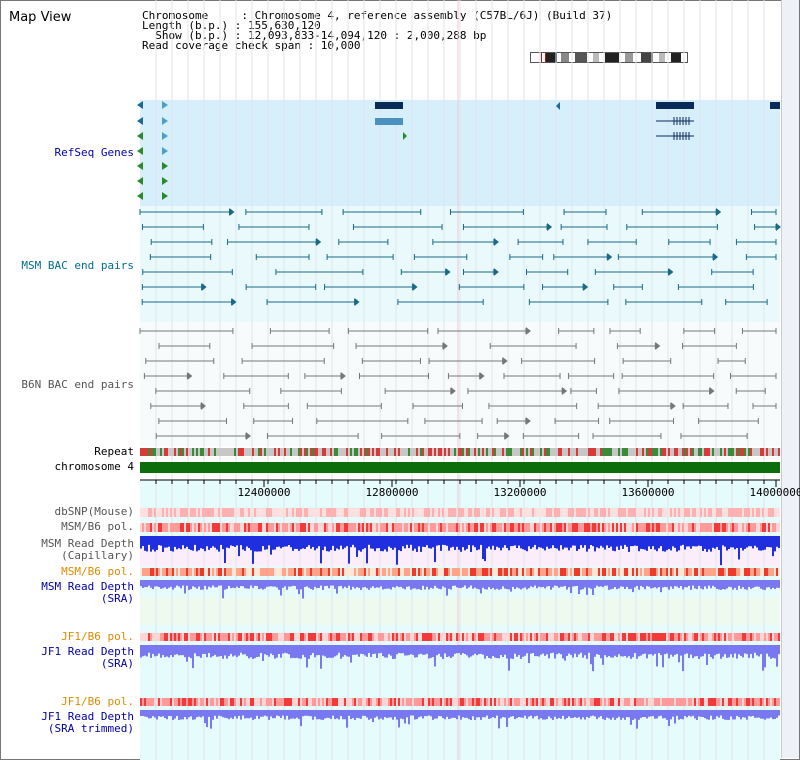 The image size is (800, 760). What do you see at coordinates (97, 701) in the screenshot?
I see `track-label-jf1-b6-pol-2: JF1/B6 pol.` at bounding box center [97, 701].